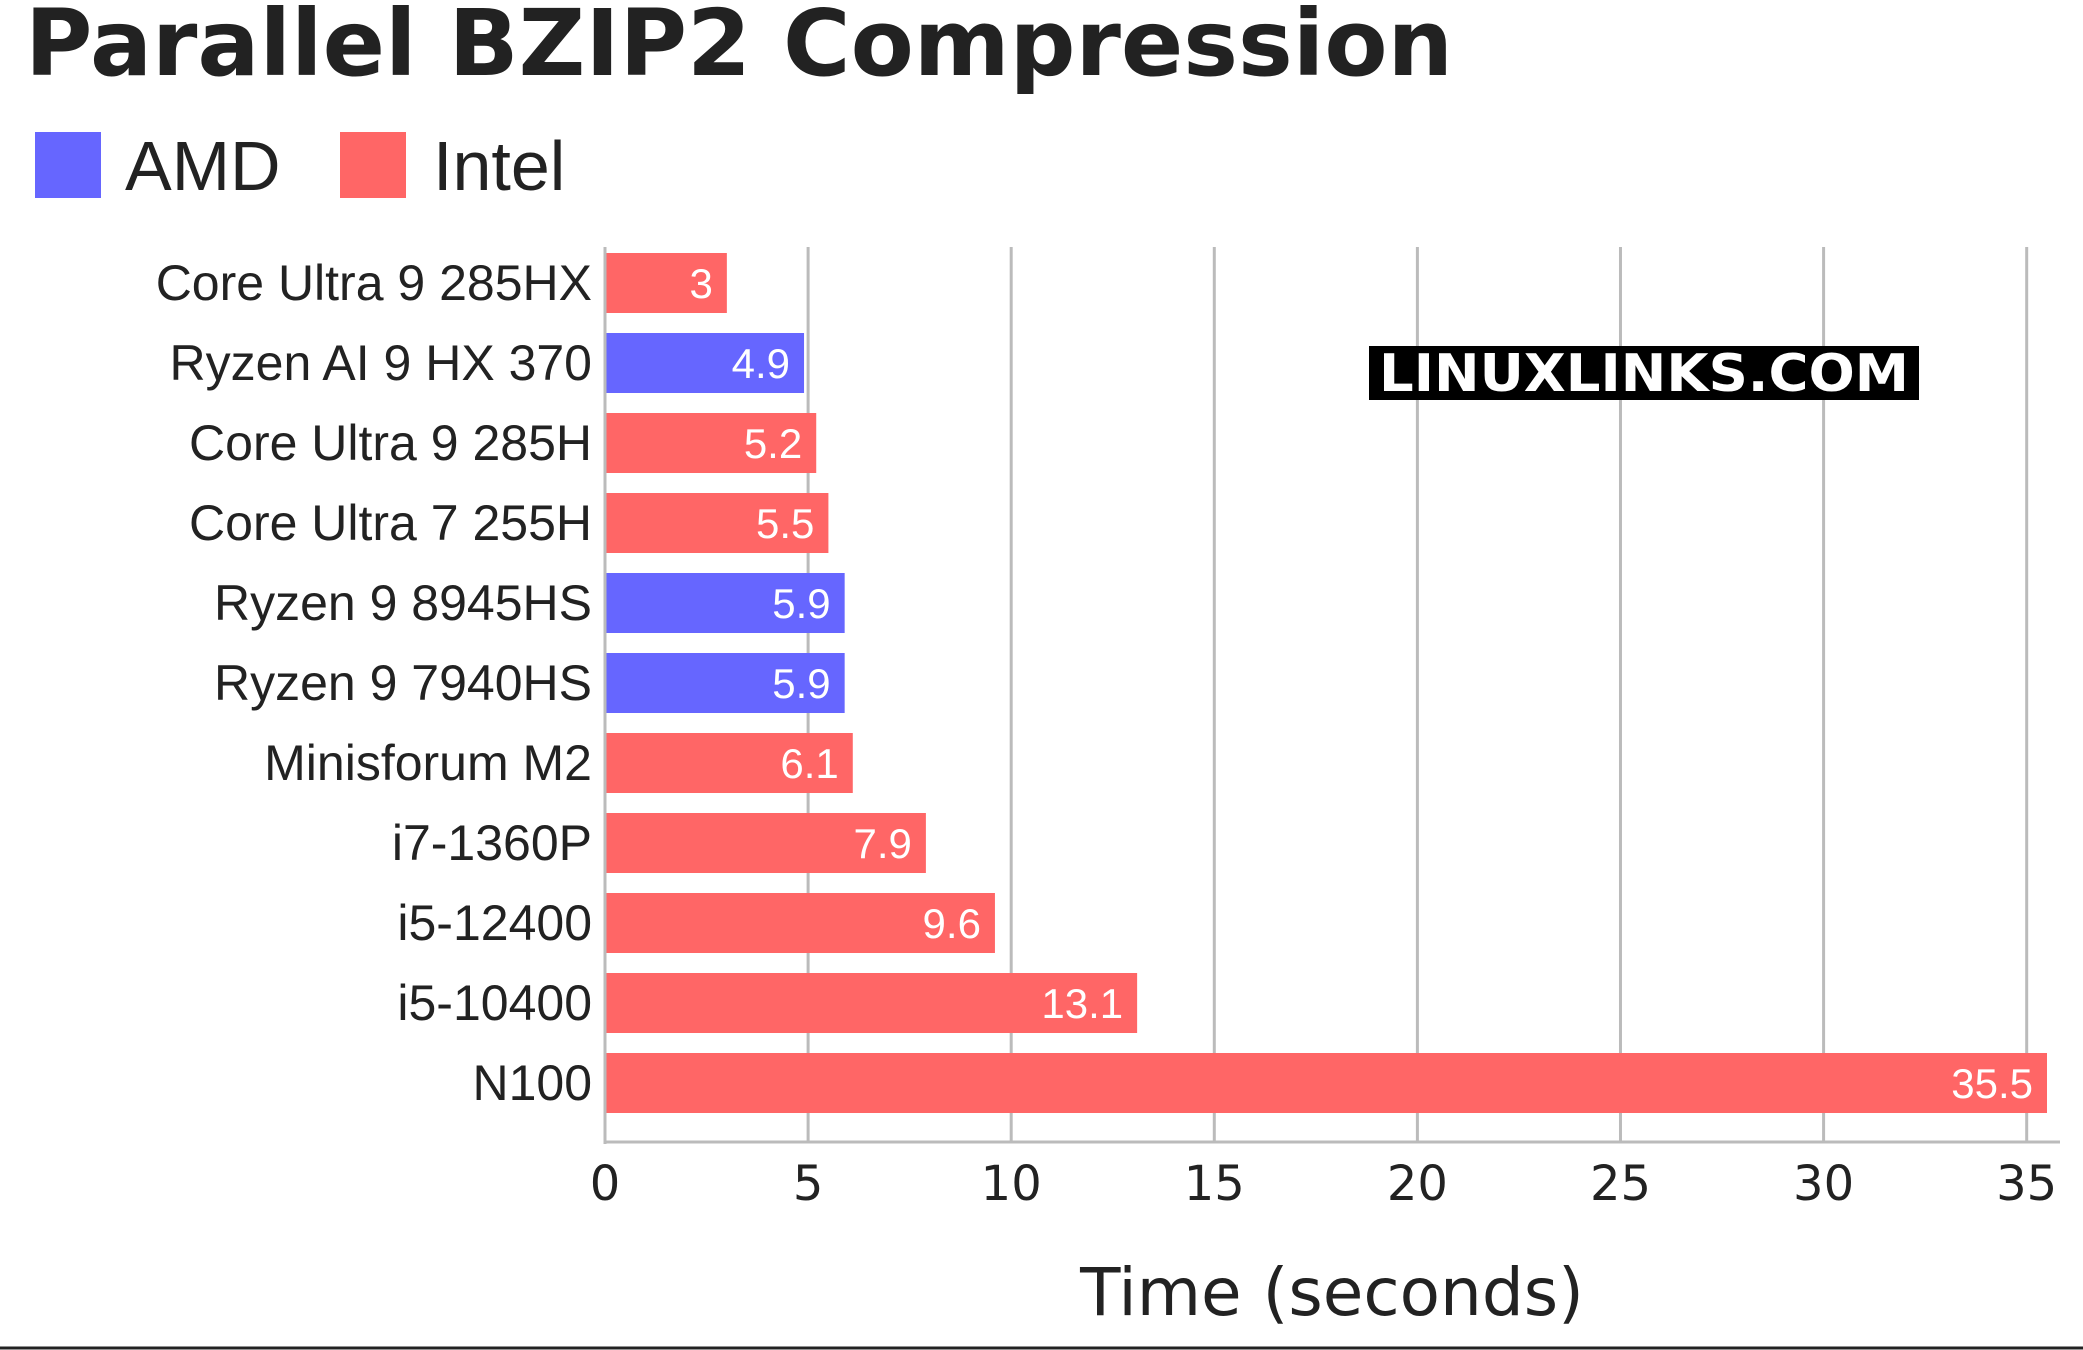  Describe the element at coordinates (1331, 1292) in the screenshot. I see `x-axis-title: Time (seconds)` at that location.